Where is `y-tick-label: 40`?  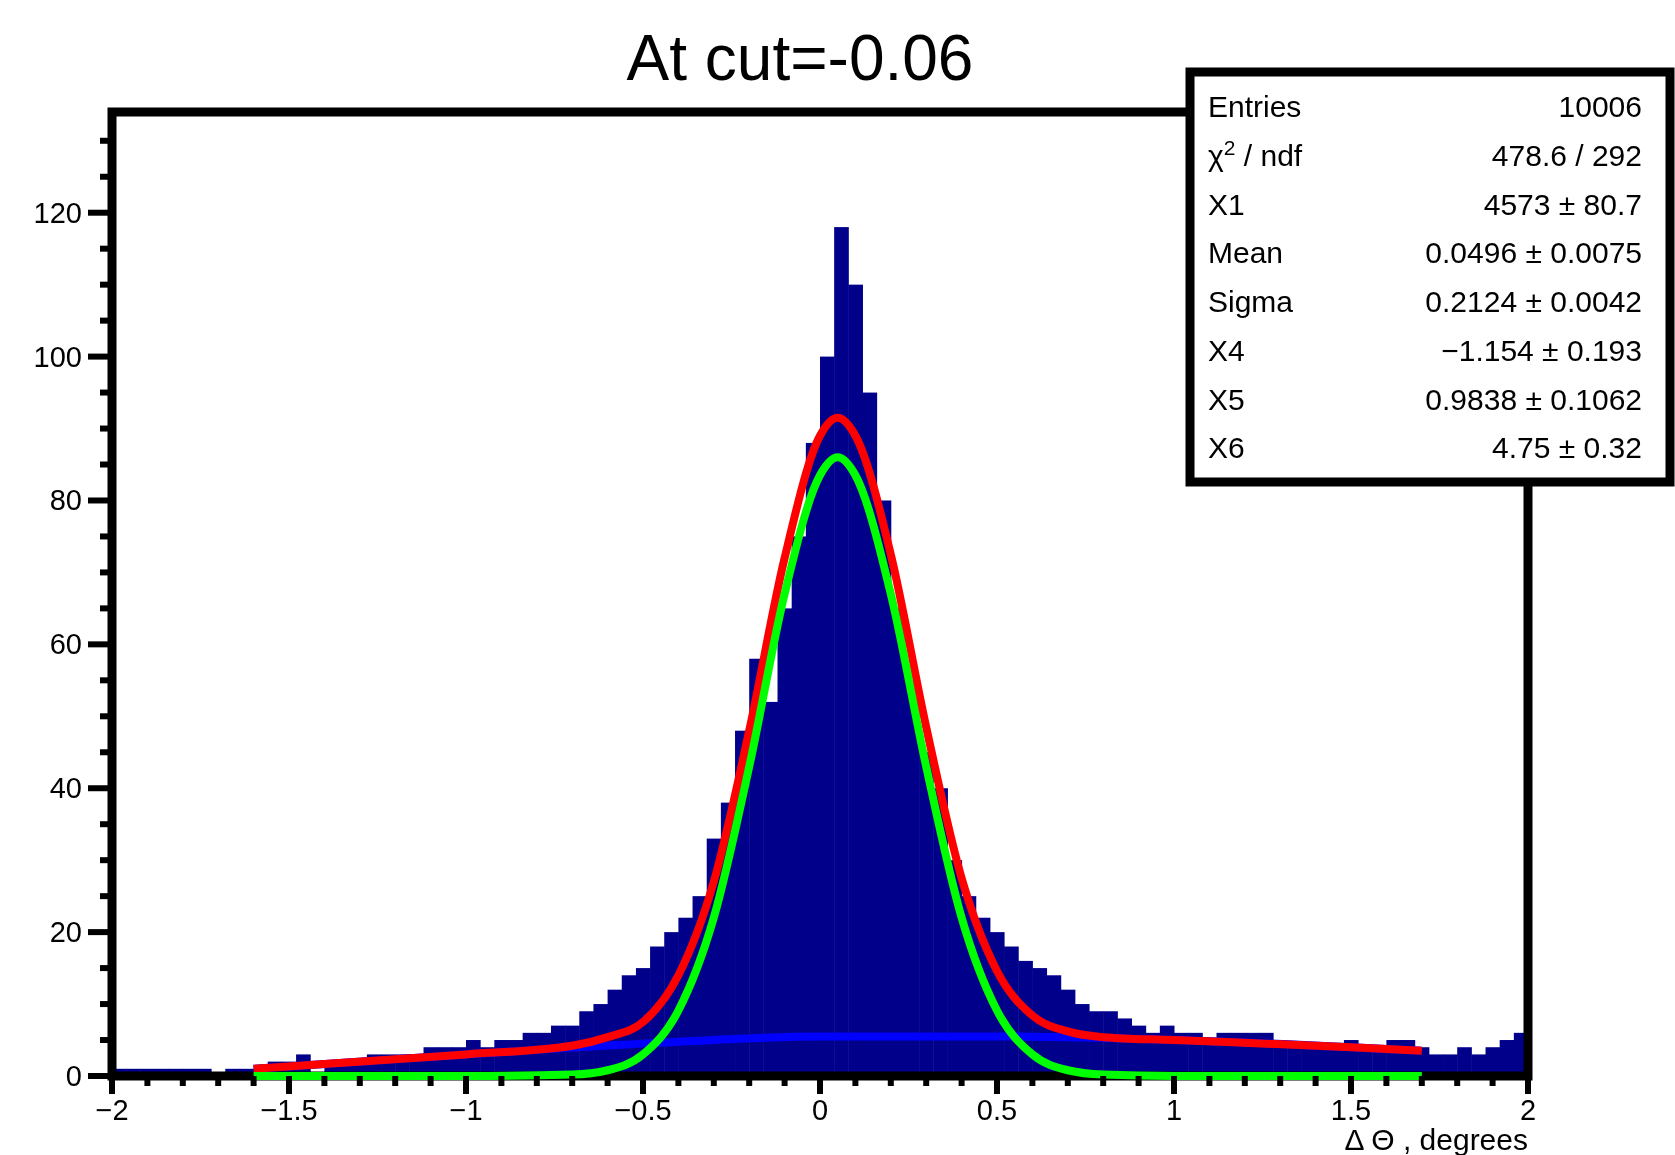 y-tick-label: 40 is located at coordinates (65, 788).